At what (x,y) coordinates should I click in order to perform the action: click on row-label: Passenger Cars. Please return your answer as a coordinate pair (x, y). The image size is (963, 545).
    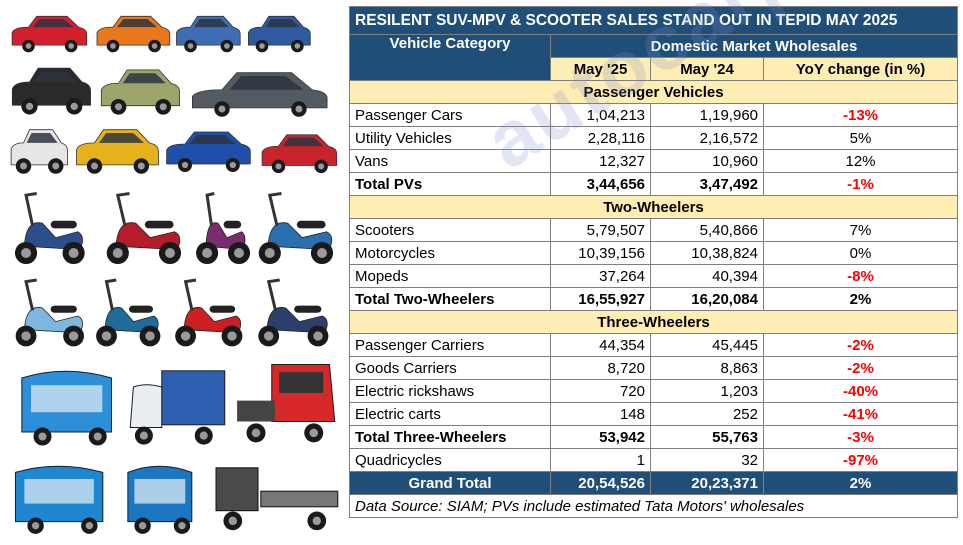
    Looking at the image, I should click on (450, 115).